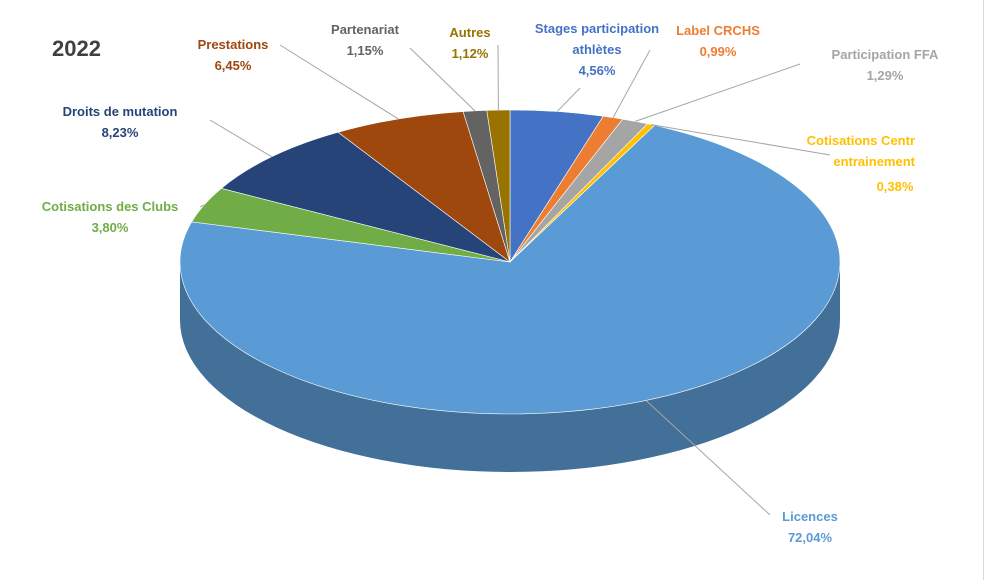  Describe the element at coordinates (885, 75) in the screenshot. I see `value-label: 1,29%` at that location.